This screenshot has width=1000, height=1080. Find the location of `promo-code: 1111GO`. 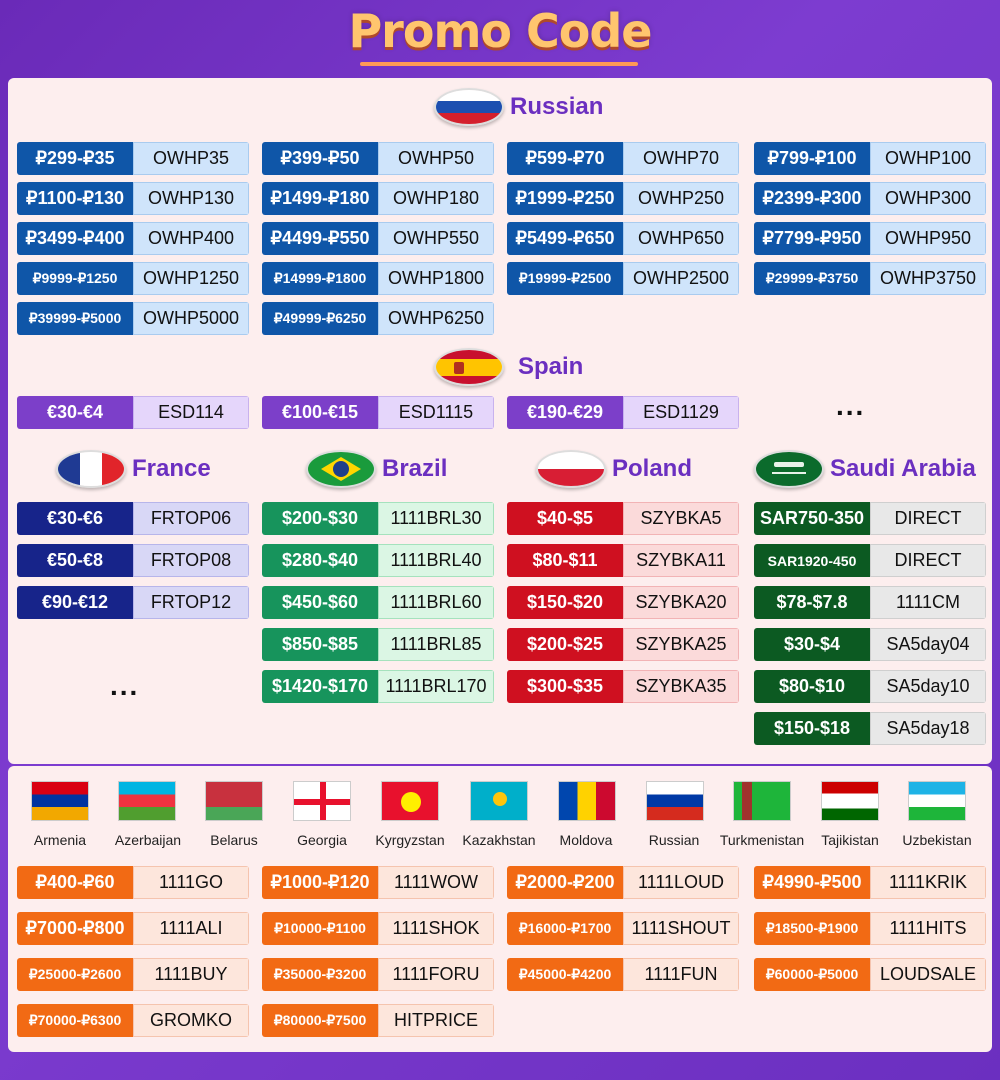

promo-code: 1111GO is located at coordinates (191, 882).